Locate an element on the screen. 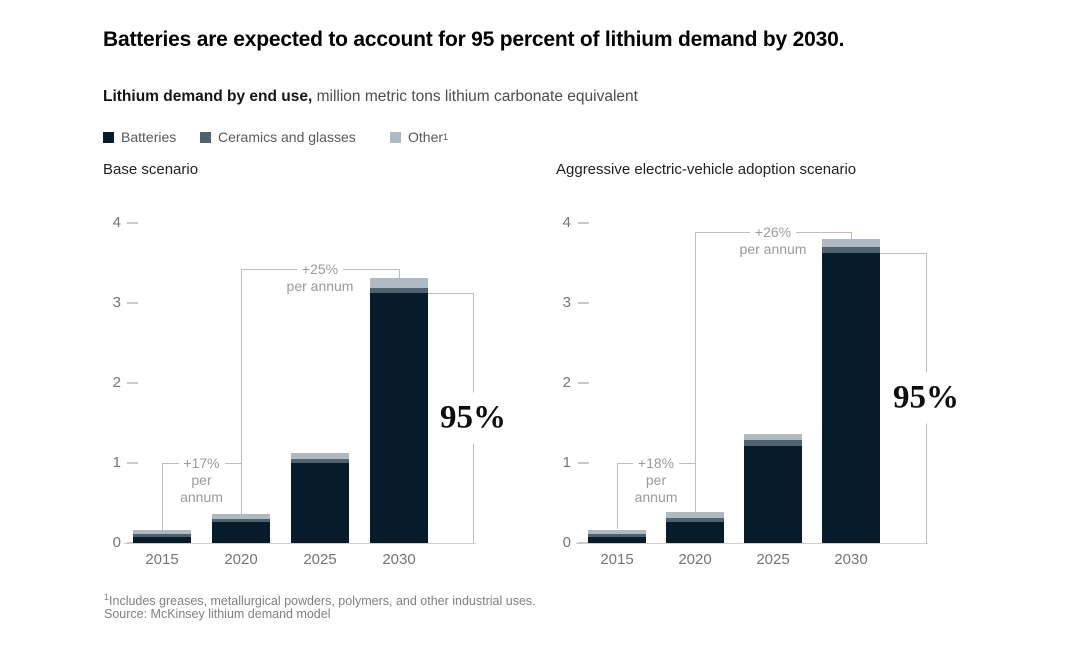  growth-annotation-text: +18% is located at coordinates (656, 463).